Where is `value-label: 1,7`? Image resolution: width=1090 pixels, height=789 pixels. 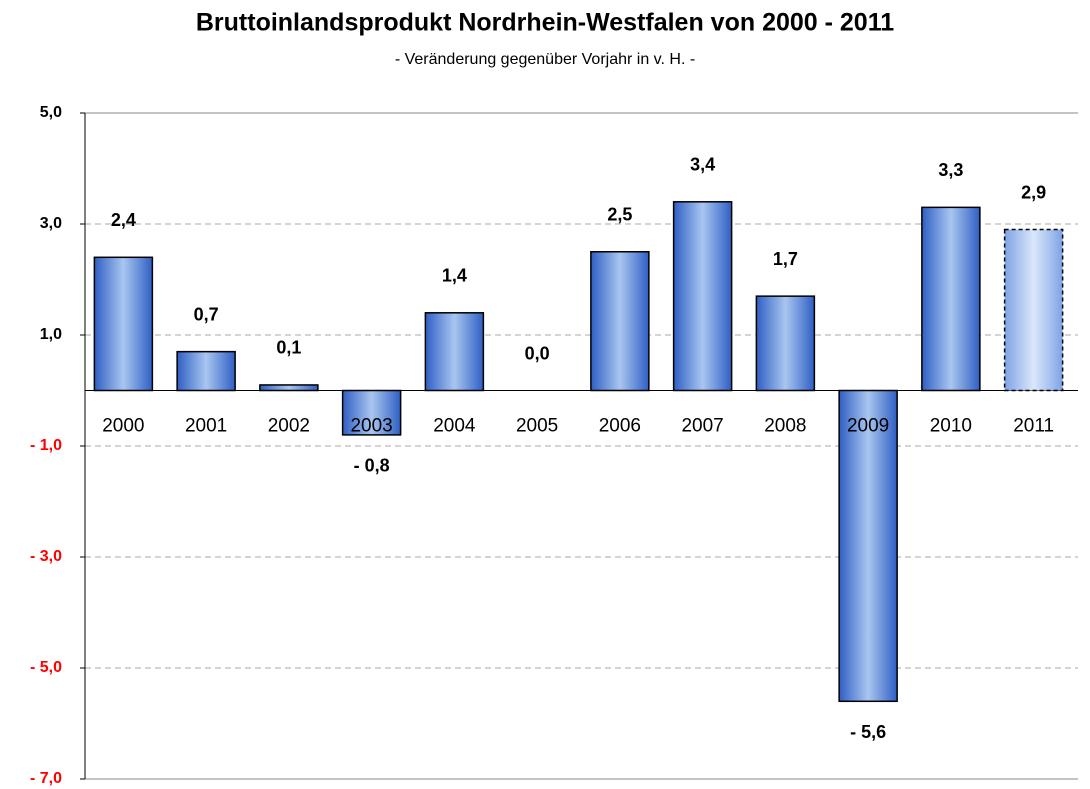 value-label: 1,7 is located at coordinates (785, 259).